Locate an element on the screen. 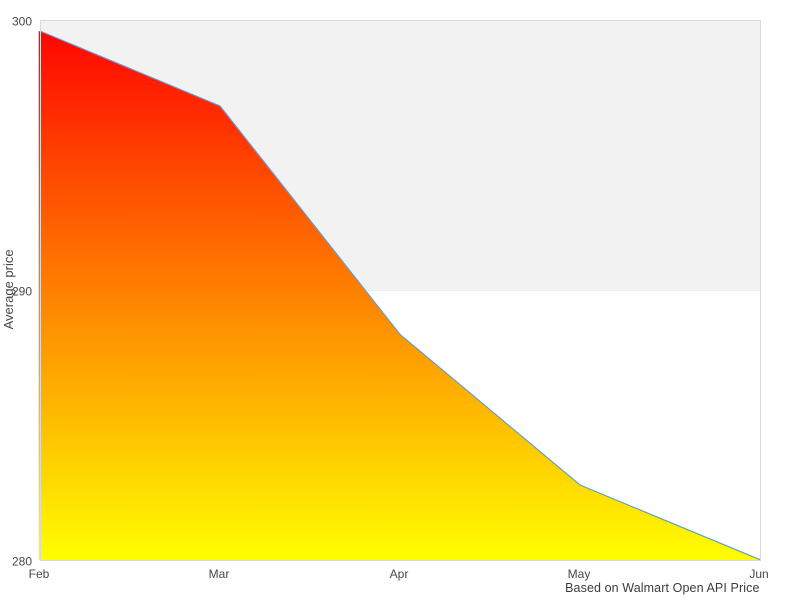 This screenshot has height=600, width=800. svg-text: Jun is located at coordinates (758, 574).